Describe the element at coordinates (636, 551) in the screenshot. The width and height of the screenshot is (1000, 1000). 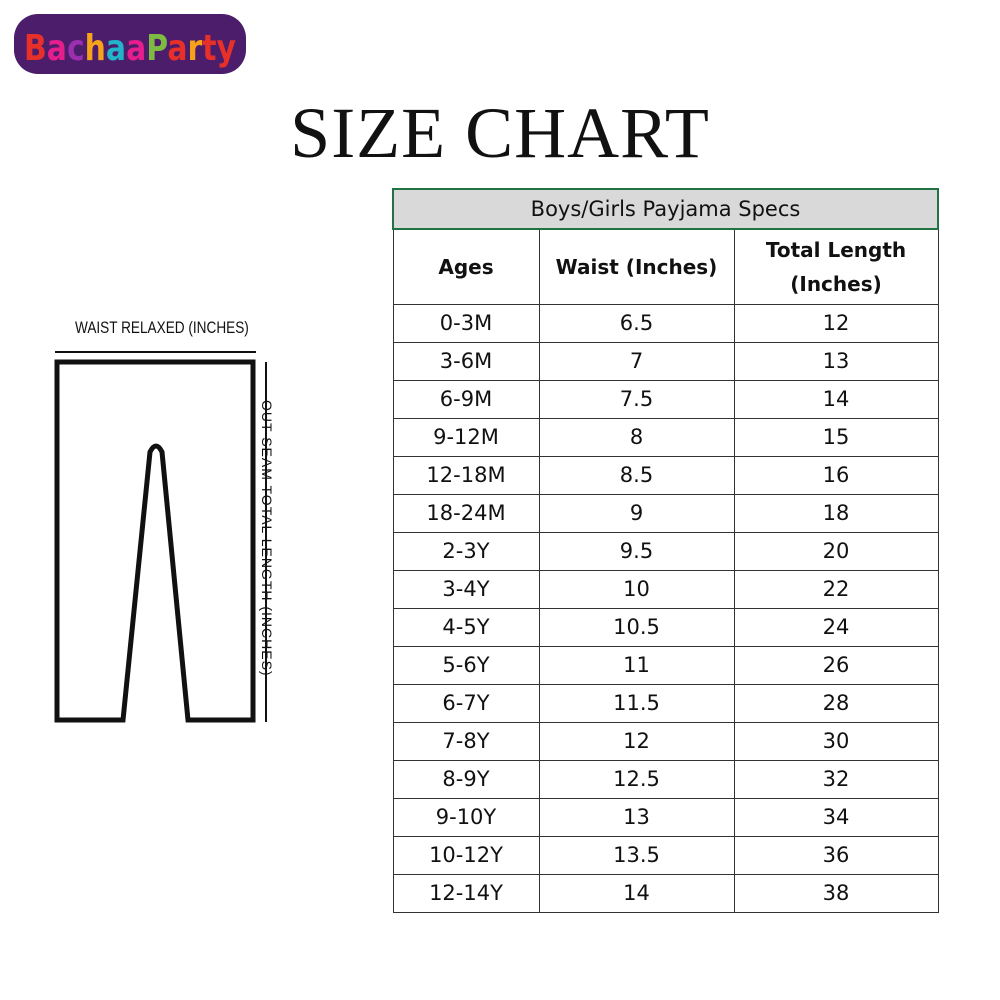
I see `cell-waist: 9.5` at that location.